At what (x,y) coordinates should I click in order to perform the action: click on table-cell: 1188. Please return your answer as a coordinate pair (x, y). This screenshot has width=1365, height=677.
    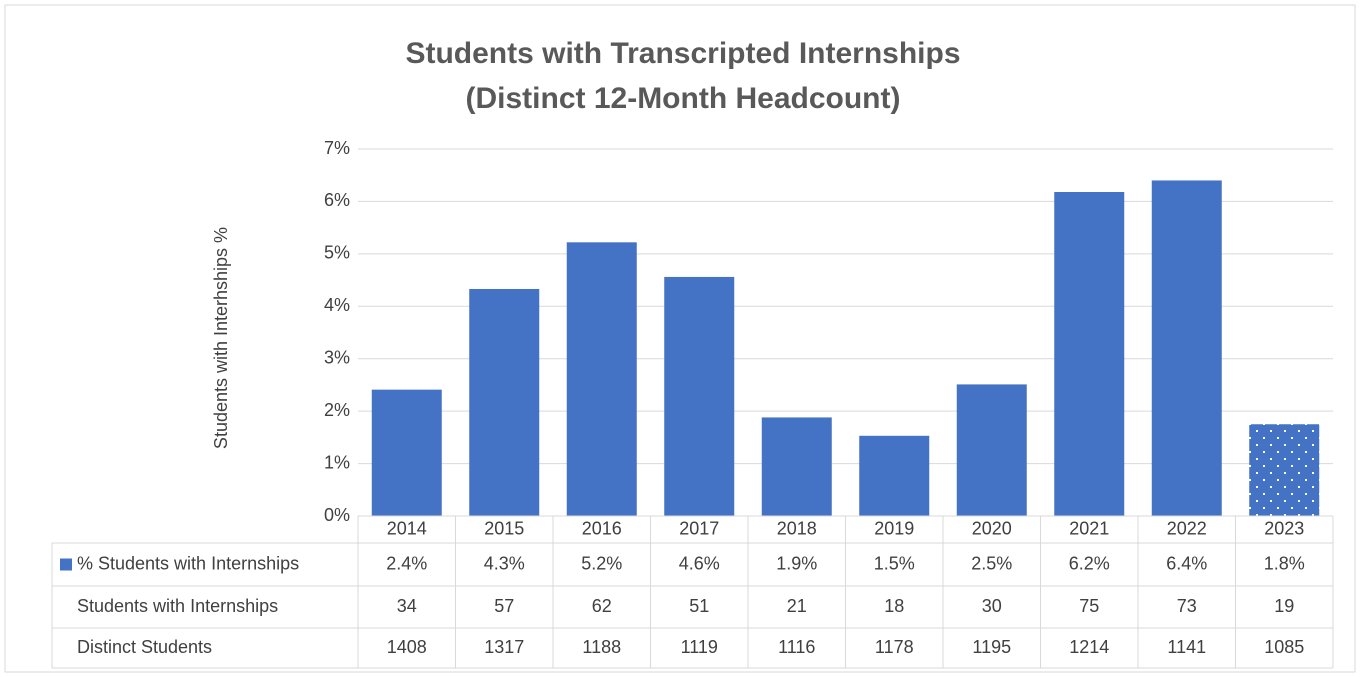
    Looking at the image, I should click on (601, 647).